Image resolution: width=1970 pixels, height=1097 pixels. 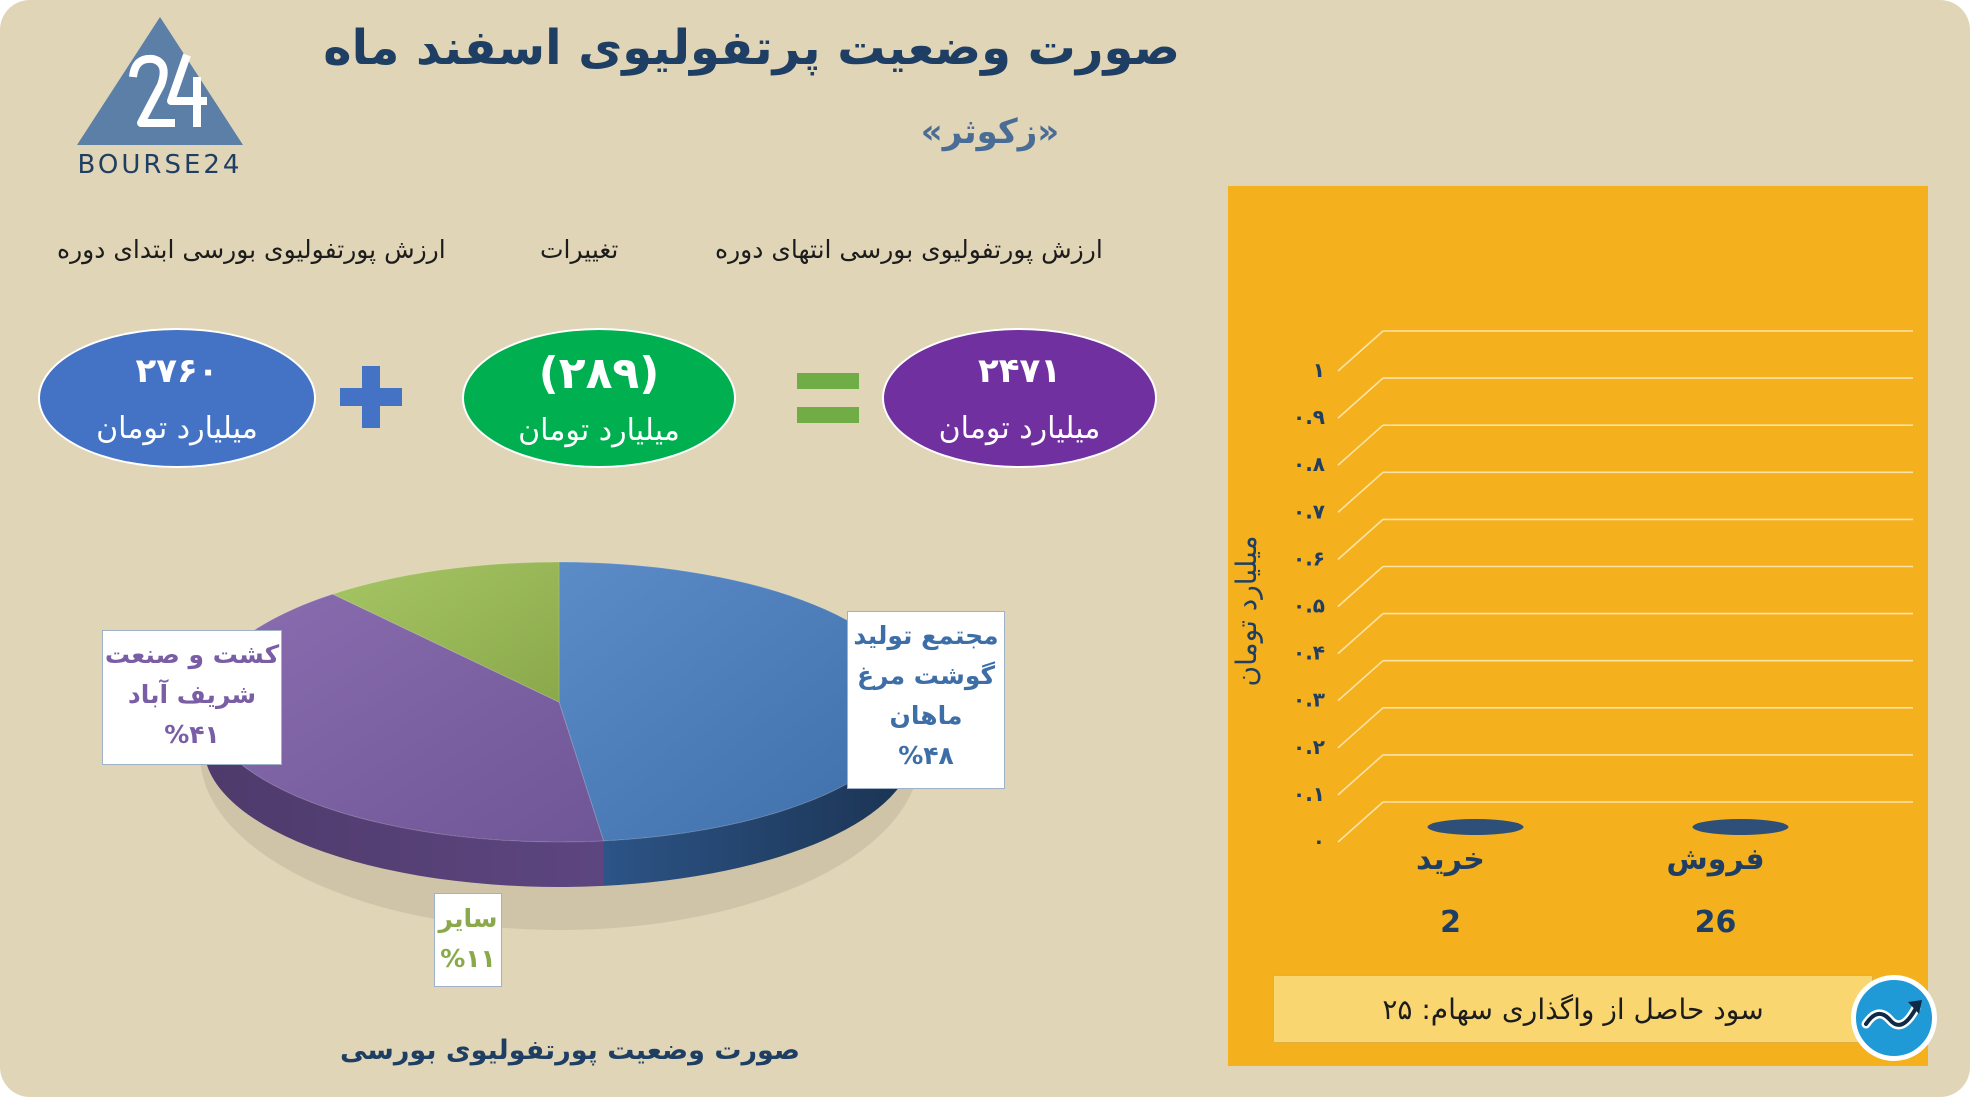 What do you see at coordinates (1309, 606) in the screenshot?
I see `y-tick-label: ۰.۵` at bounding box center [1309, 606].